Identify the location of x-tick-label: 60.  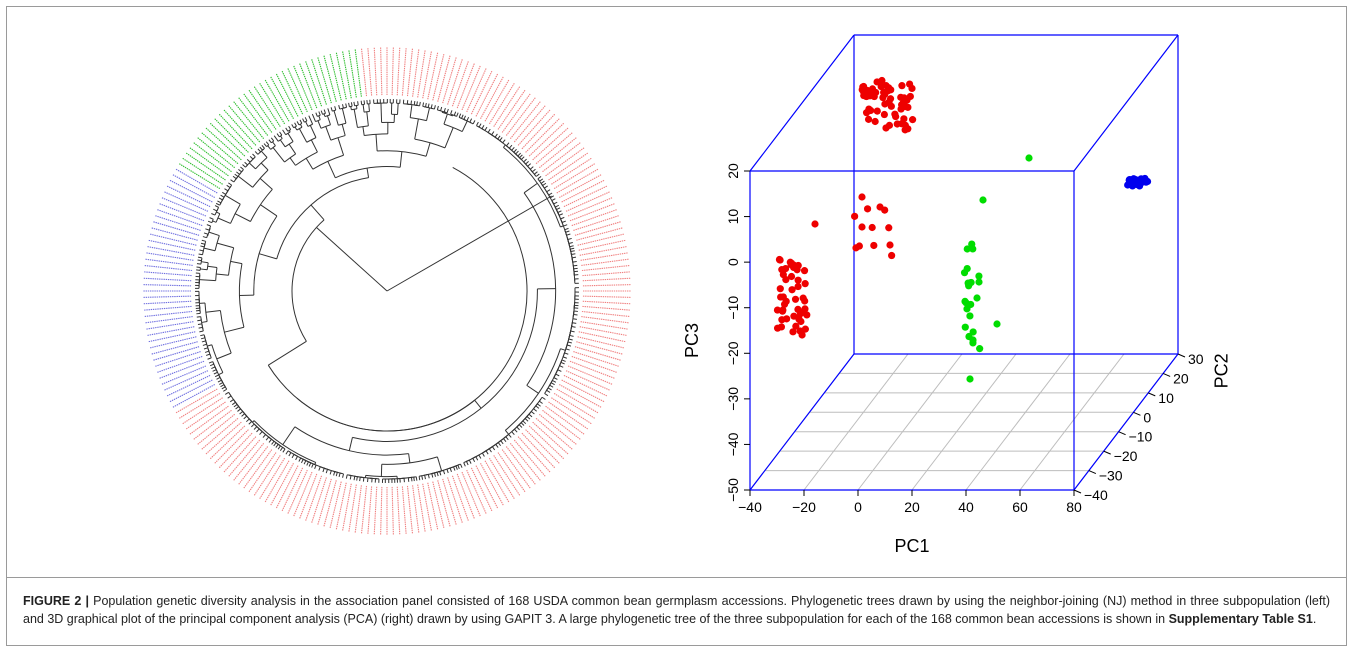
(1020, 507).